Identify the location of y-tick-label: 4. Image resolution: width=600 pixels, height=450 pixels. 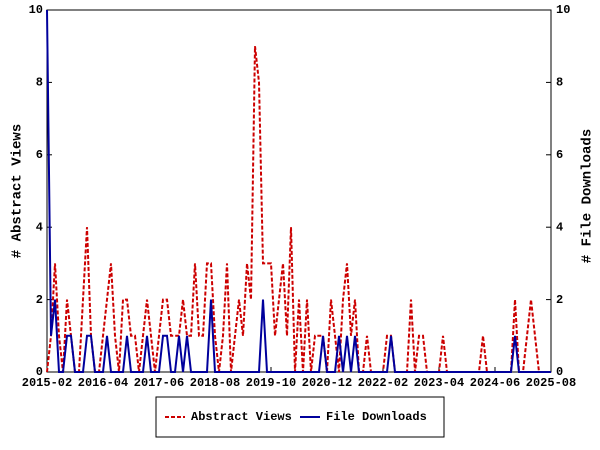
(39, 227).